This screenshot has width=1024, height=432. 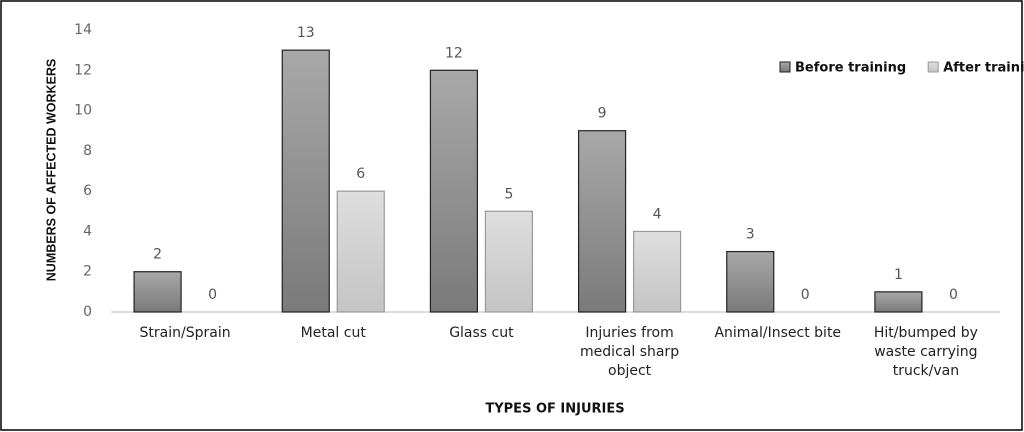 What do you see at coordinates (554, 409) in the screenshot?
I see `x-axis-title: TYPES OF INJURIES` at bounding box center [554, 409].